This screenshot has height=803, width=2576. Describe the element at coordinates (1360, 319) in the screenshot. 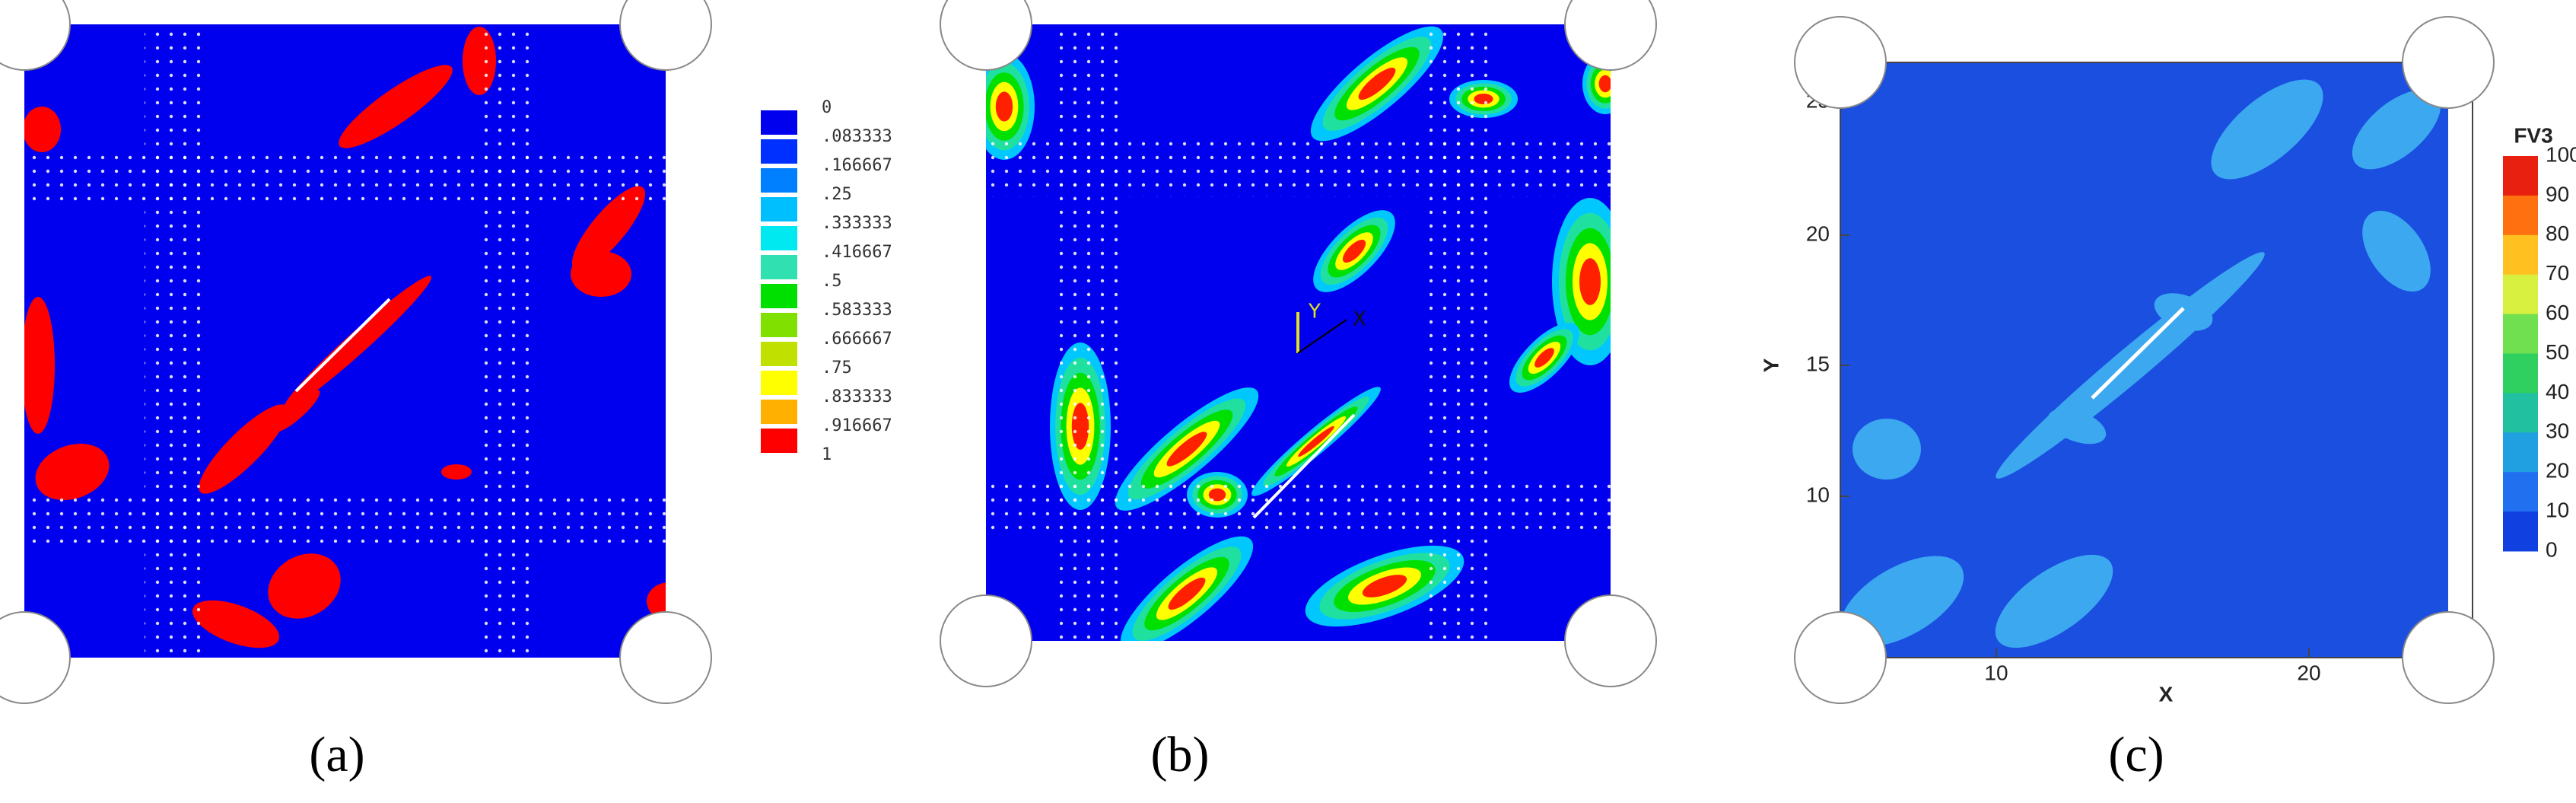

I see `triad-label: X` at that location.